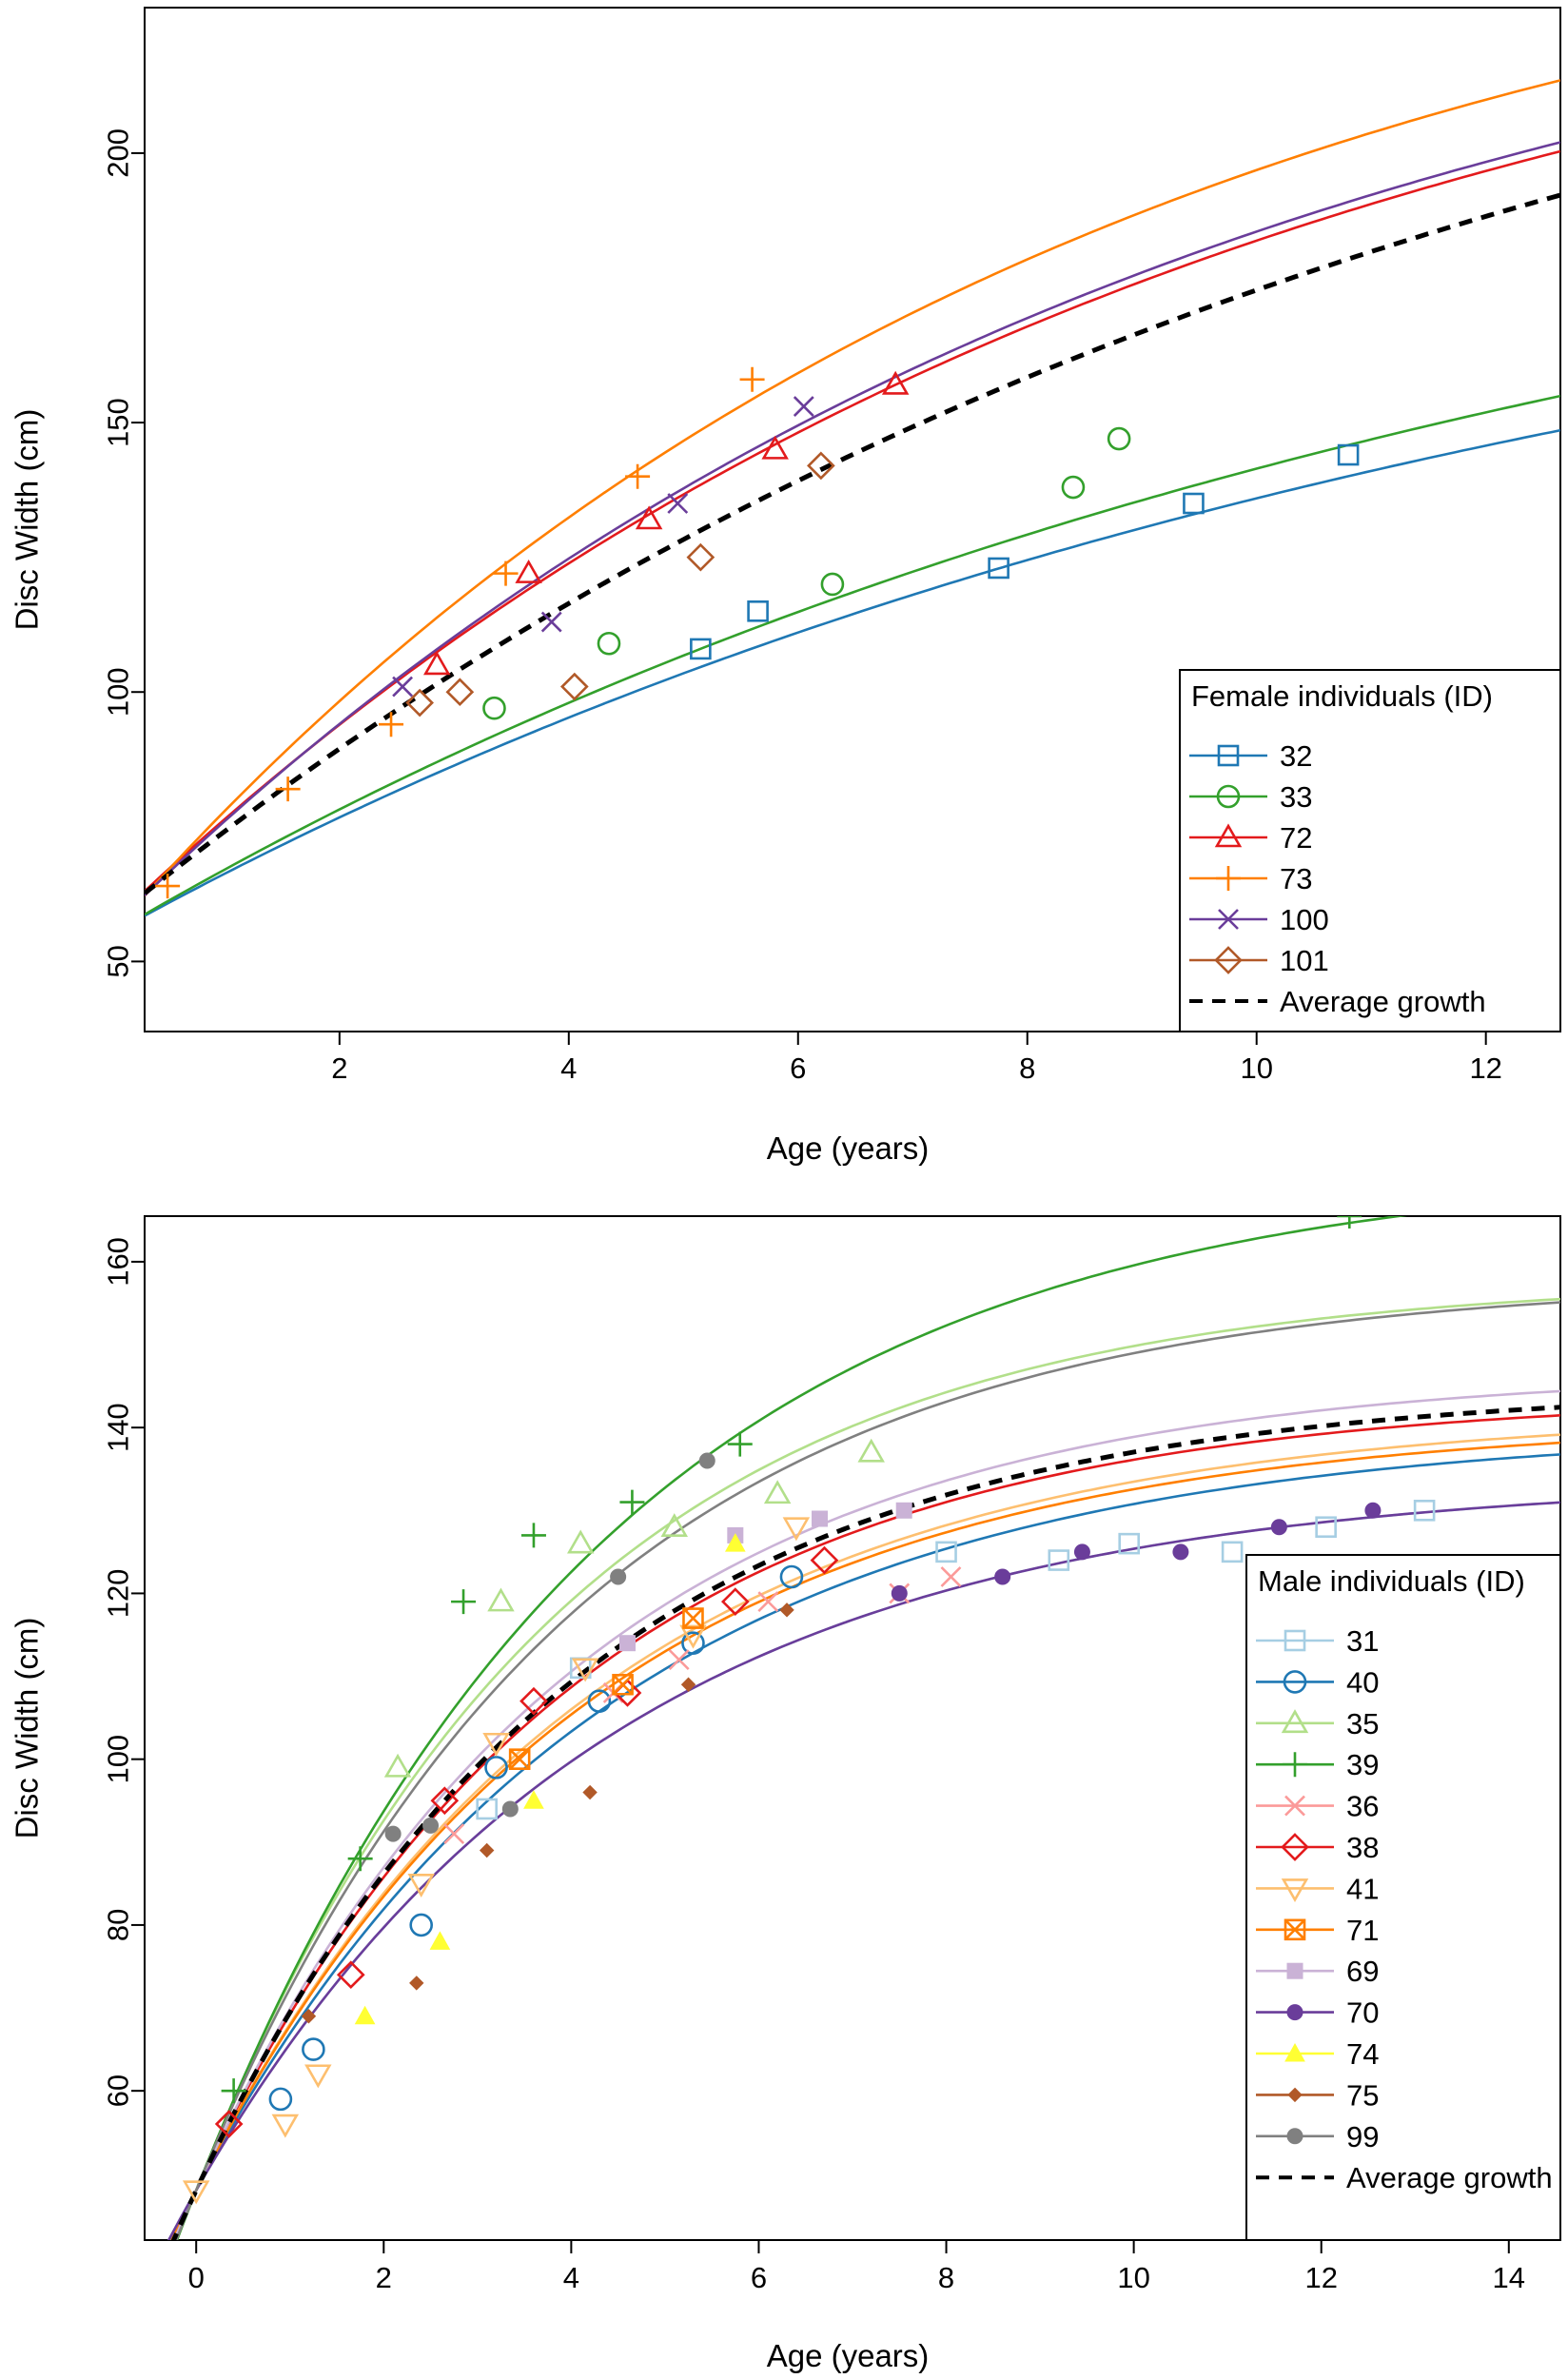 The width and height of the screenshot is (1568, 2379). What do you see at coordinates (118, 961) in the screenshot?
I see `y-tick-label: 50` at bounding box center [118, 961].